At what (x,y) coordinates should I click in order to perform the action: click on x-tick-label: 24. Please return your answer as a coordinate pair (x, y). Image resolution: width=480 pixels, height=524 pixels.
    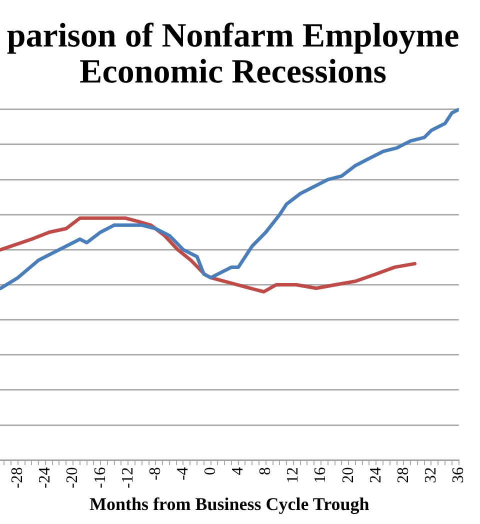
    Looking at the image, I should click on (375, 475).